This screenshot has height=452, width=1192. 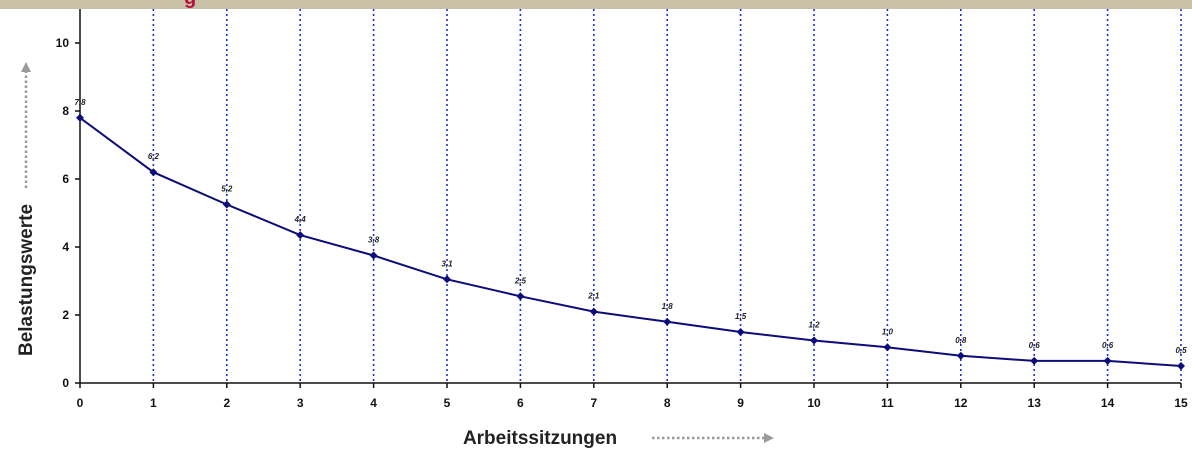 I want to click on y-tick-labels: 0 2 4 6 8 10, so click(x=68, y=213).